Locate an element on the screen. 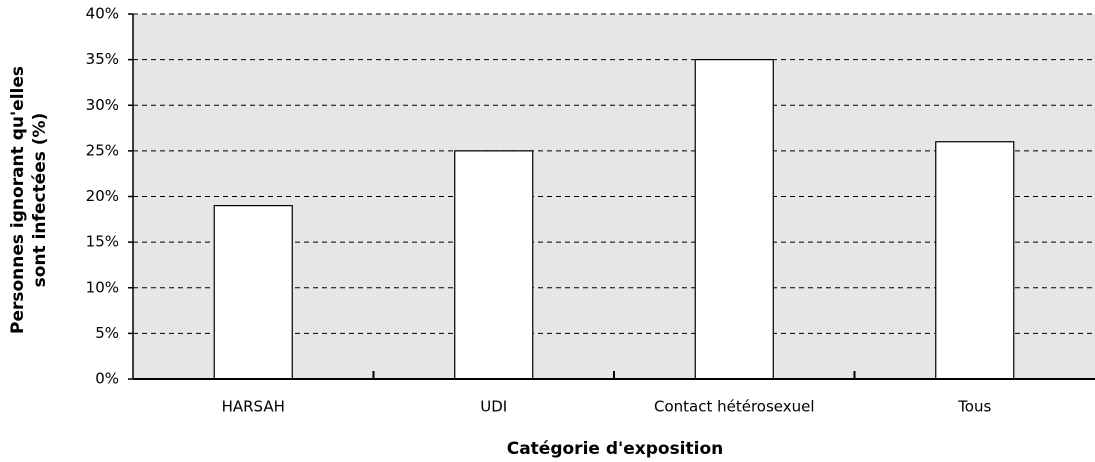 The width and height of the screenshot is (1095, 462). y-axis-label-line: Personnes ignorant qu'elles is located at coordinates (18, 200).